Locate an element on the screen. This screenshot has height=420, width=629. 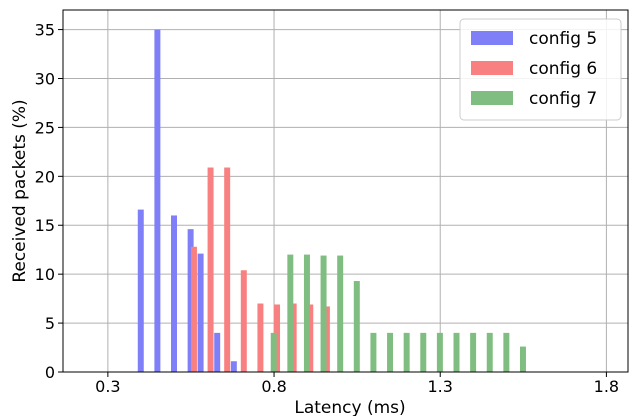
y-tick-label: 10 is located at coordinates (45, 274).